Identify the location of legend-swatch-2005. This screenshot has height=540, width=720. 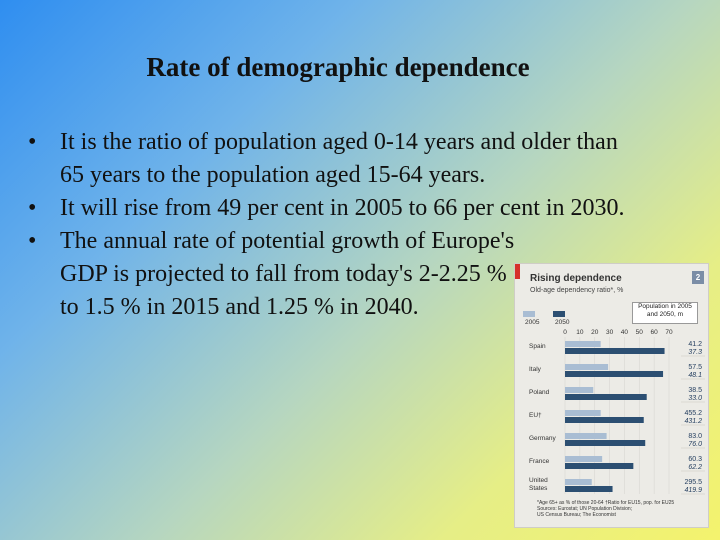
(529, 314).